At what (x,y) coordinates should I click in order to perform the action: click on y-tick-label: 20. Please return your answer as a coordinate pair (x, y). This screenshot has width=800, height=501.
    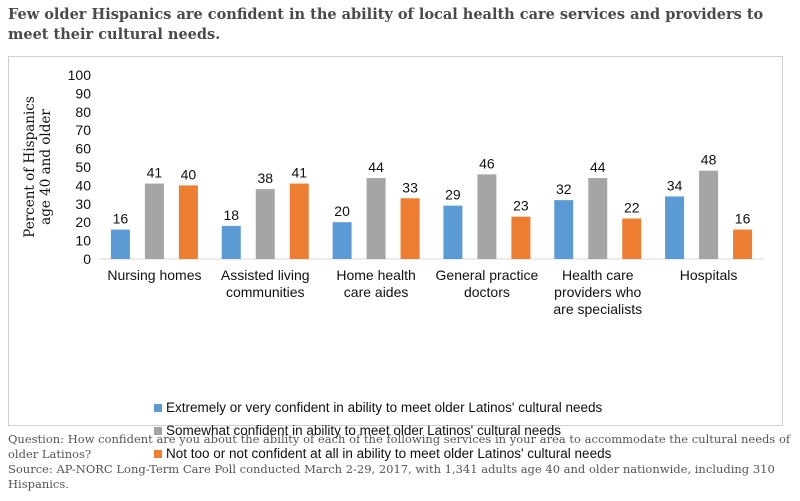
    Looking at the image, I should click on (83, 222).